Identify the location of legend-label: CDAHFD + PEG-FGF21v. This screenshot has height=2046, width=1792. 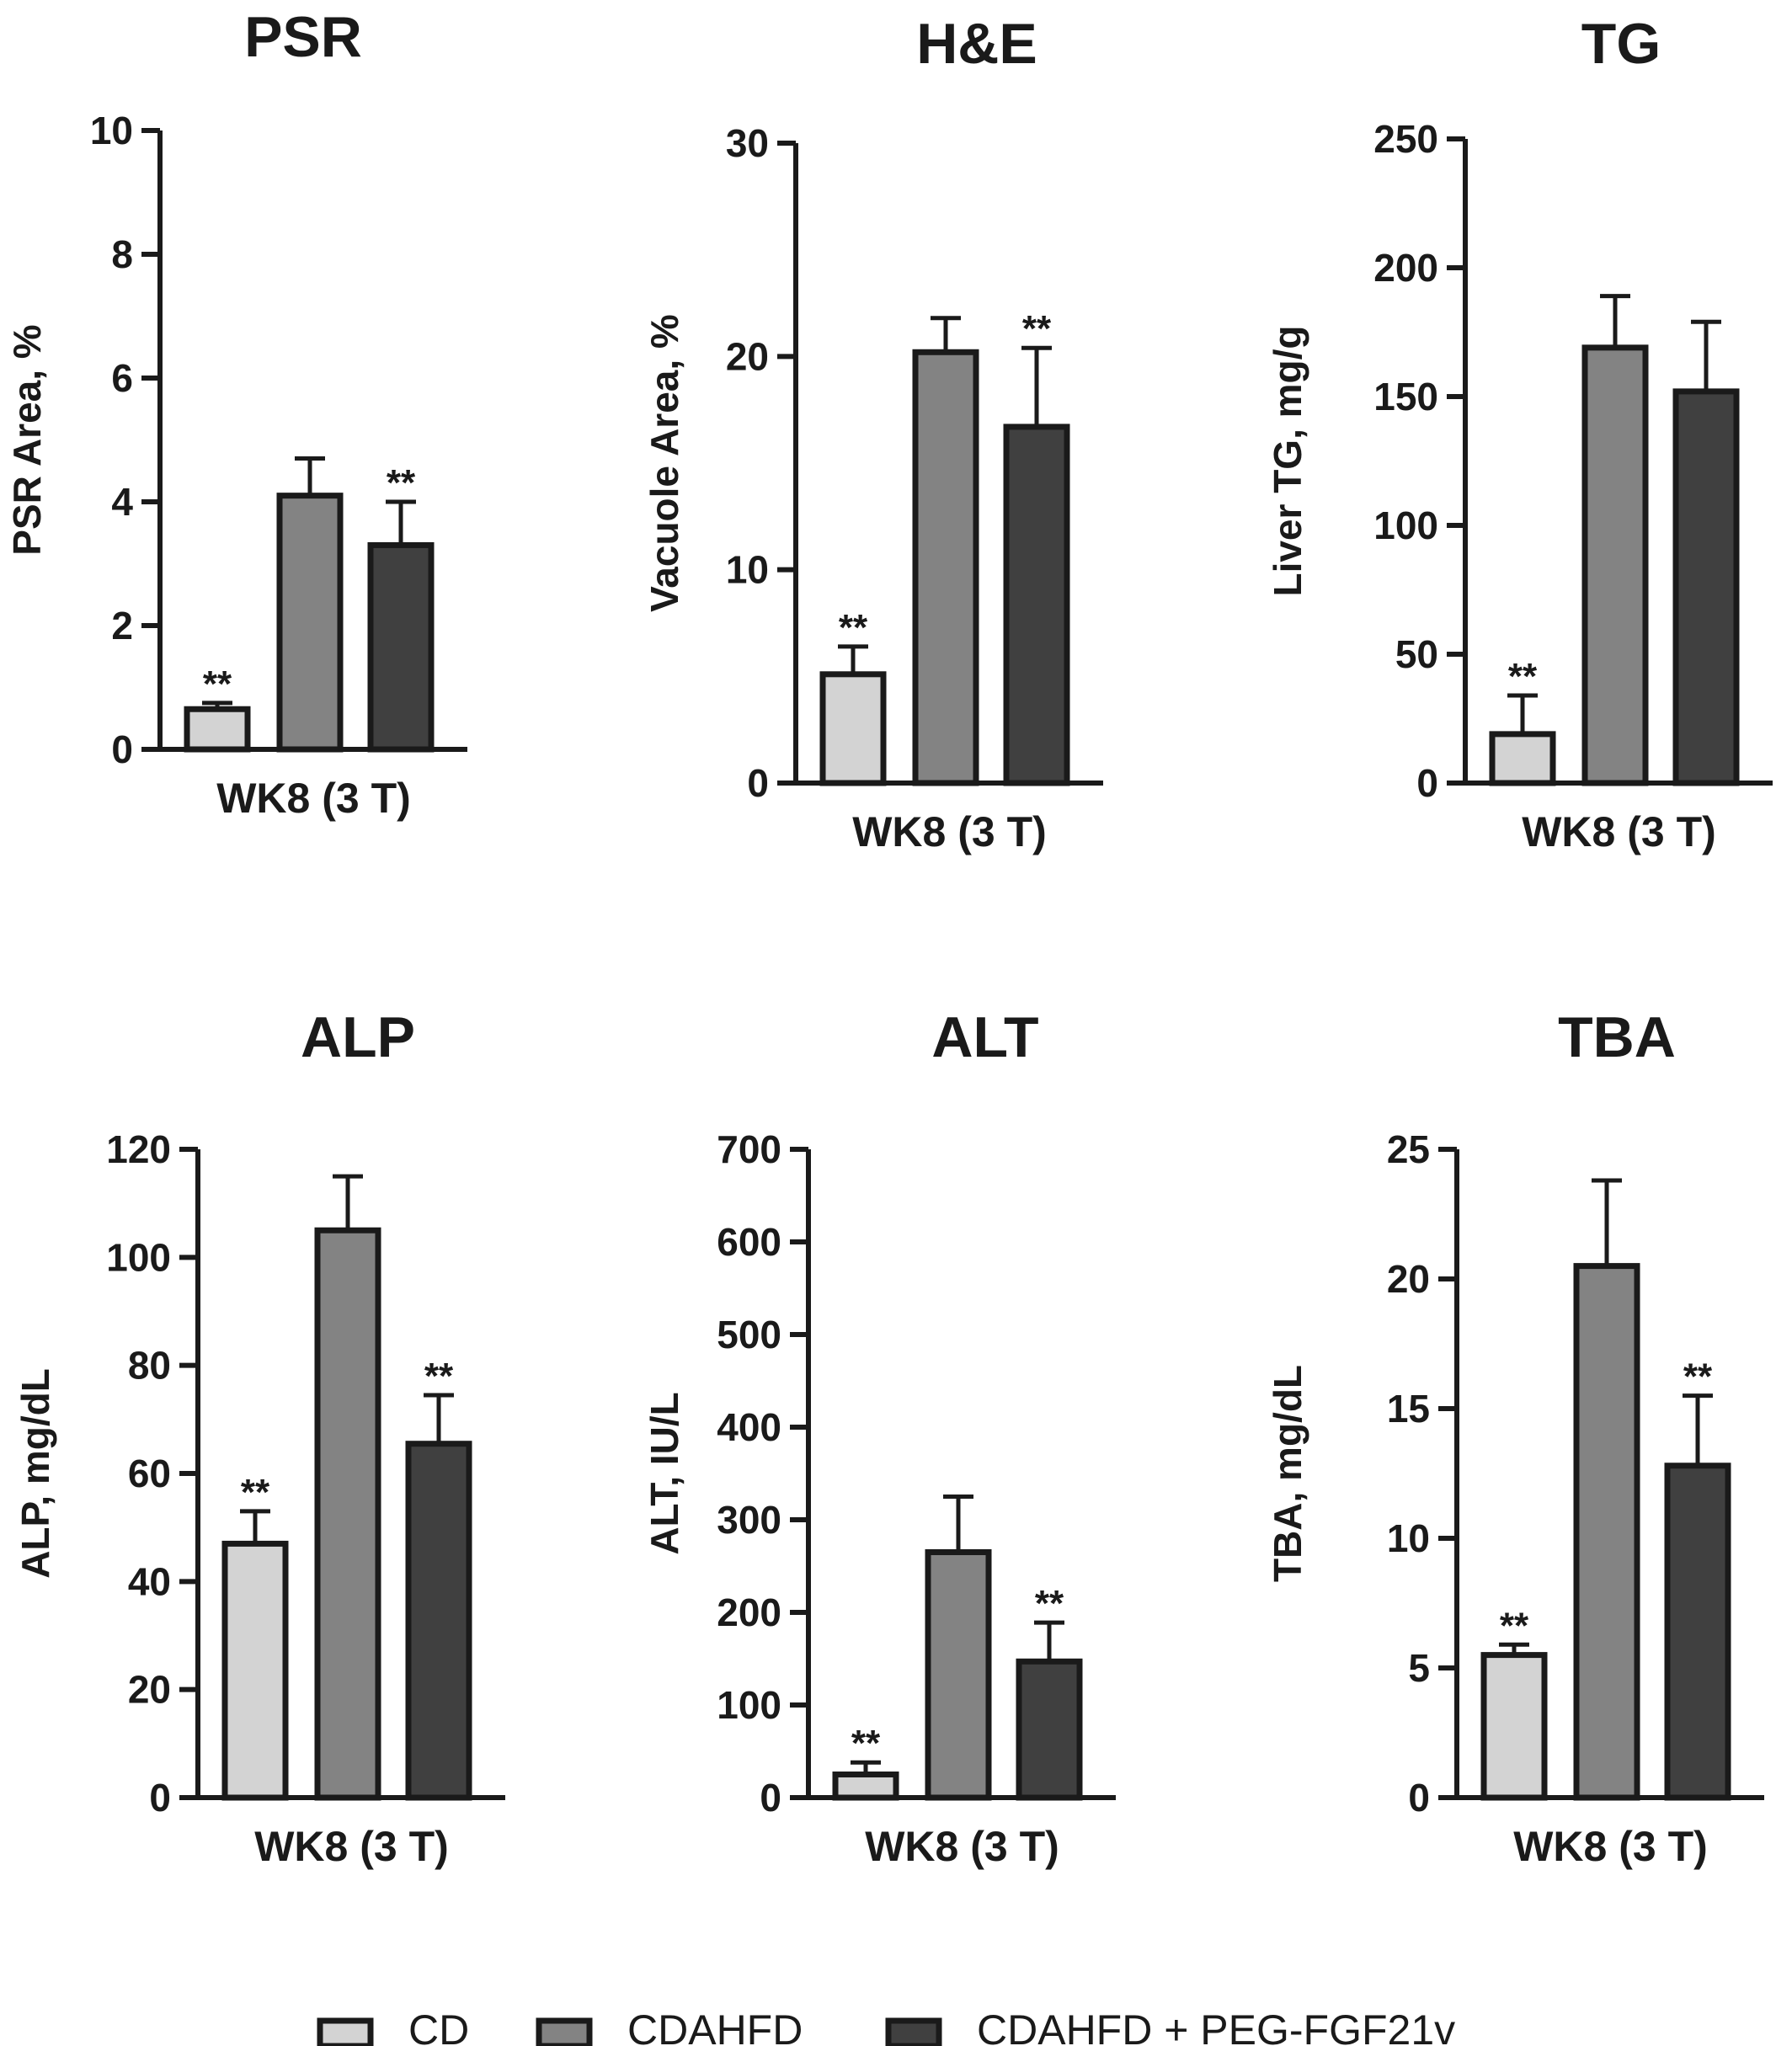
(1216, 2026).